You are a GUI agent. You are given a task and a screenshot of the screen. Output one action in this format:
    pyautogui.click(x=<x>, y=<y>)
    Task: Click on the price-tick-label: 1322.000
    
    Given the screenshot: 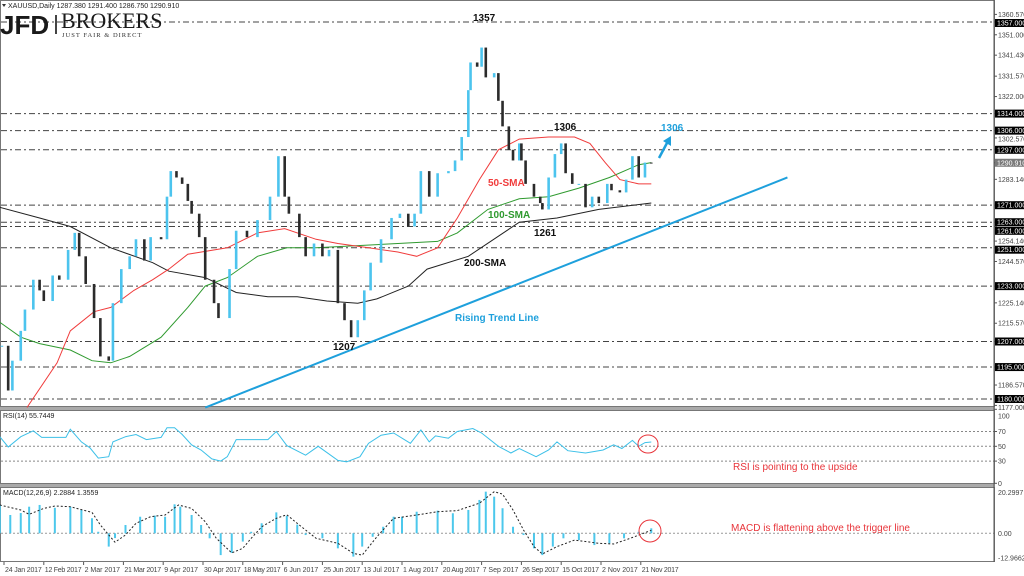 What is the action you would take?
    pyautogui.click(x=1011, y=97)
    